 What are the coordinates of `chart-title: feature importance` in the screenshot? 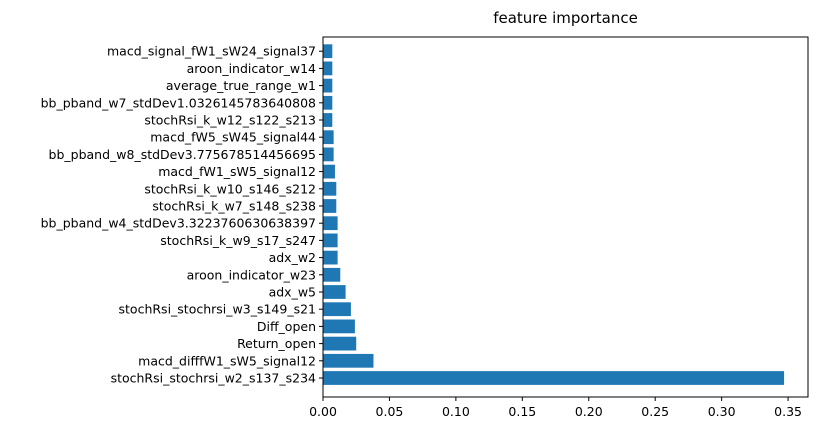 It's located at (565, 18).